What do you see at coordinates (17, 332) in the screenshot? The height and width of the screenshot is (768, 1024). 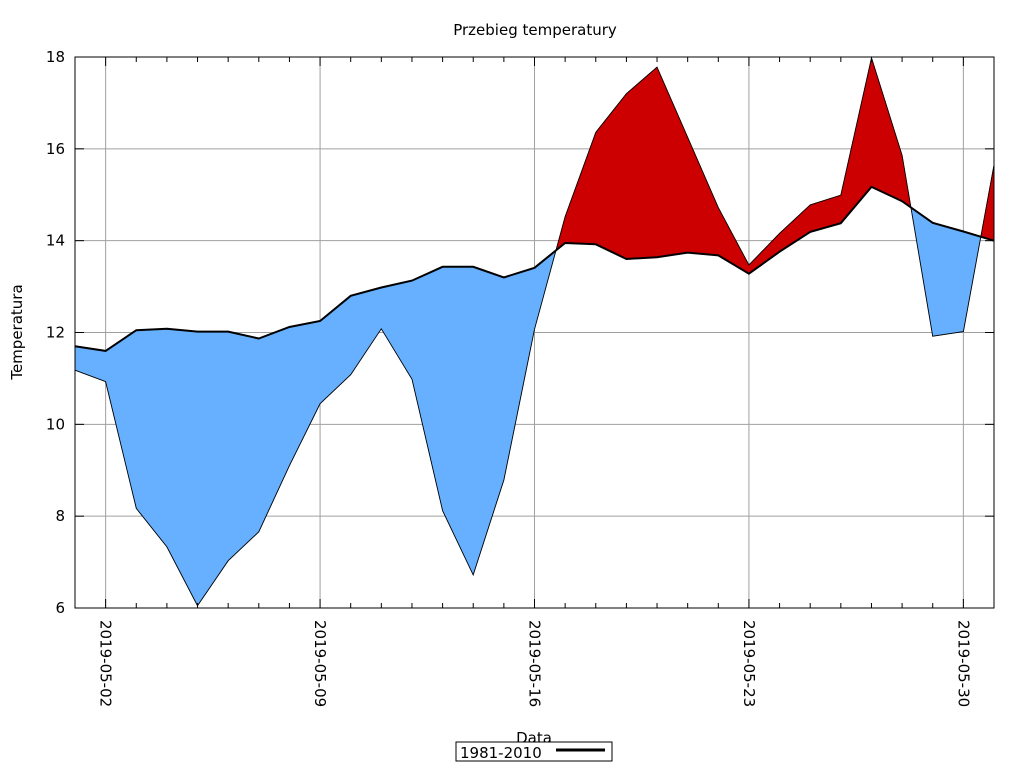 I see `y-axis-label: Temperatura` at bounding box center [17, 332].